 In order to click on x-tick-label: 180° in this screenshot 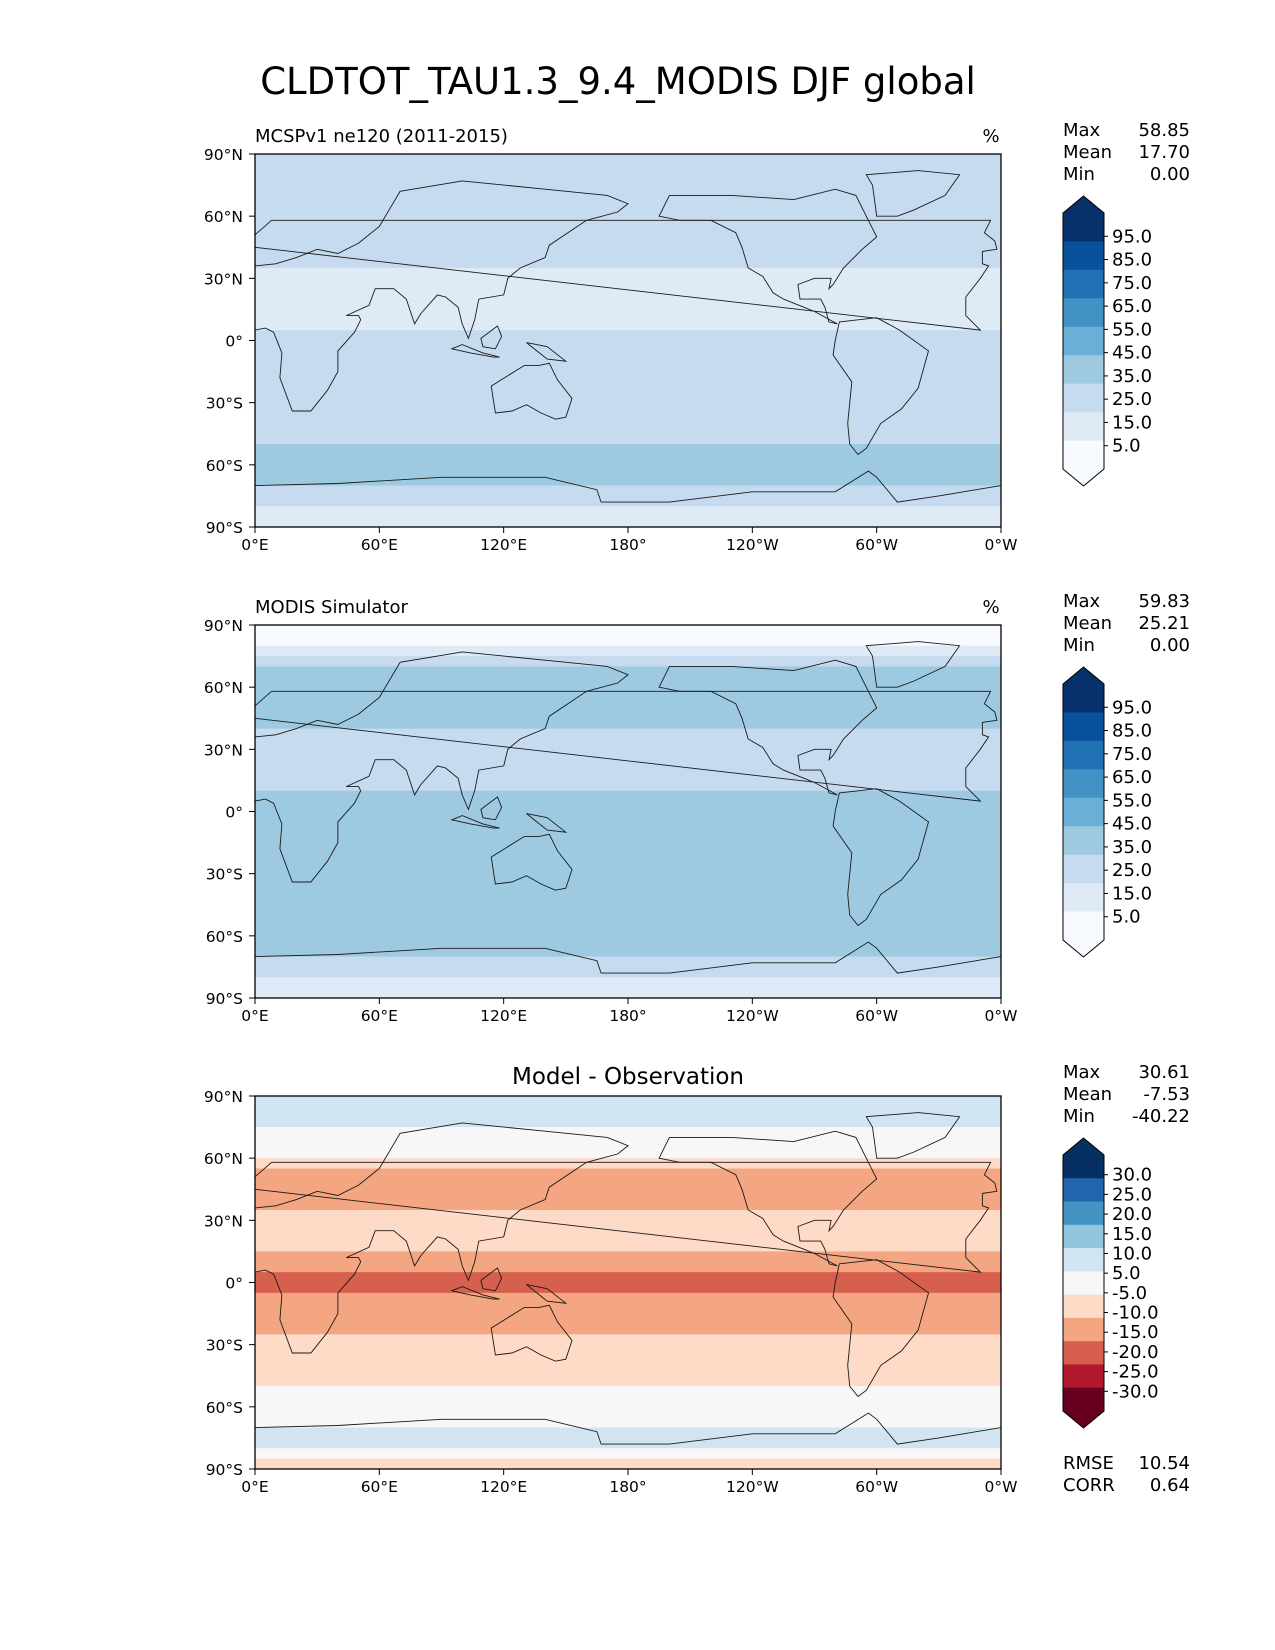, I will do `click(627, 545)`.